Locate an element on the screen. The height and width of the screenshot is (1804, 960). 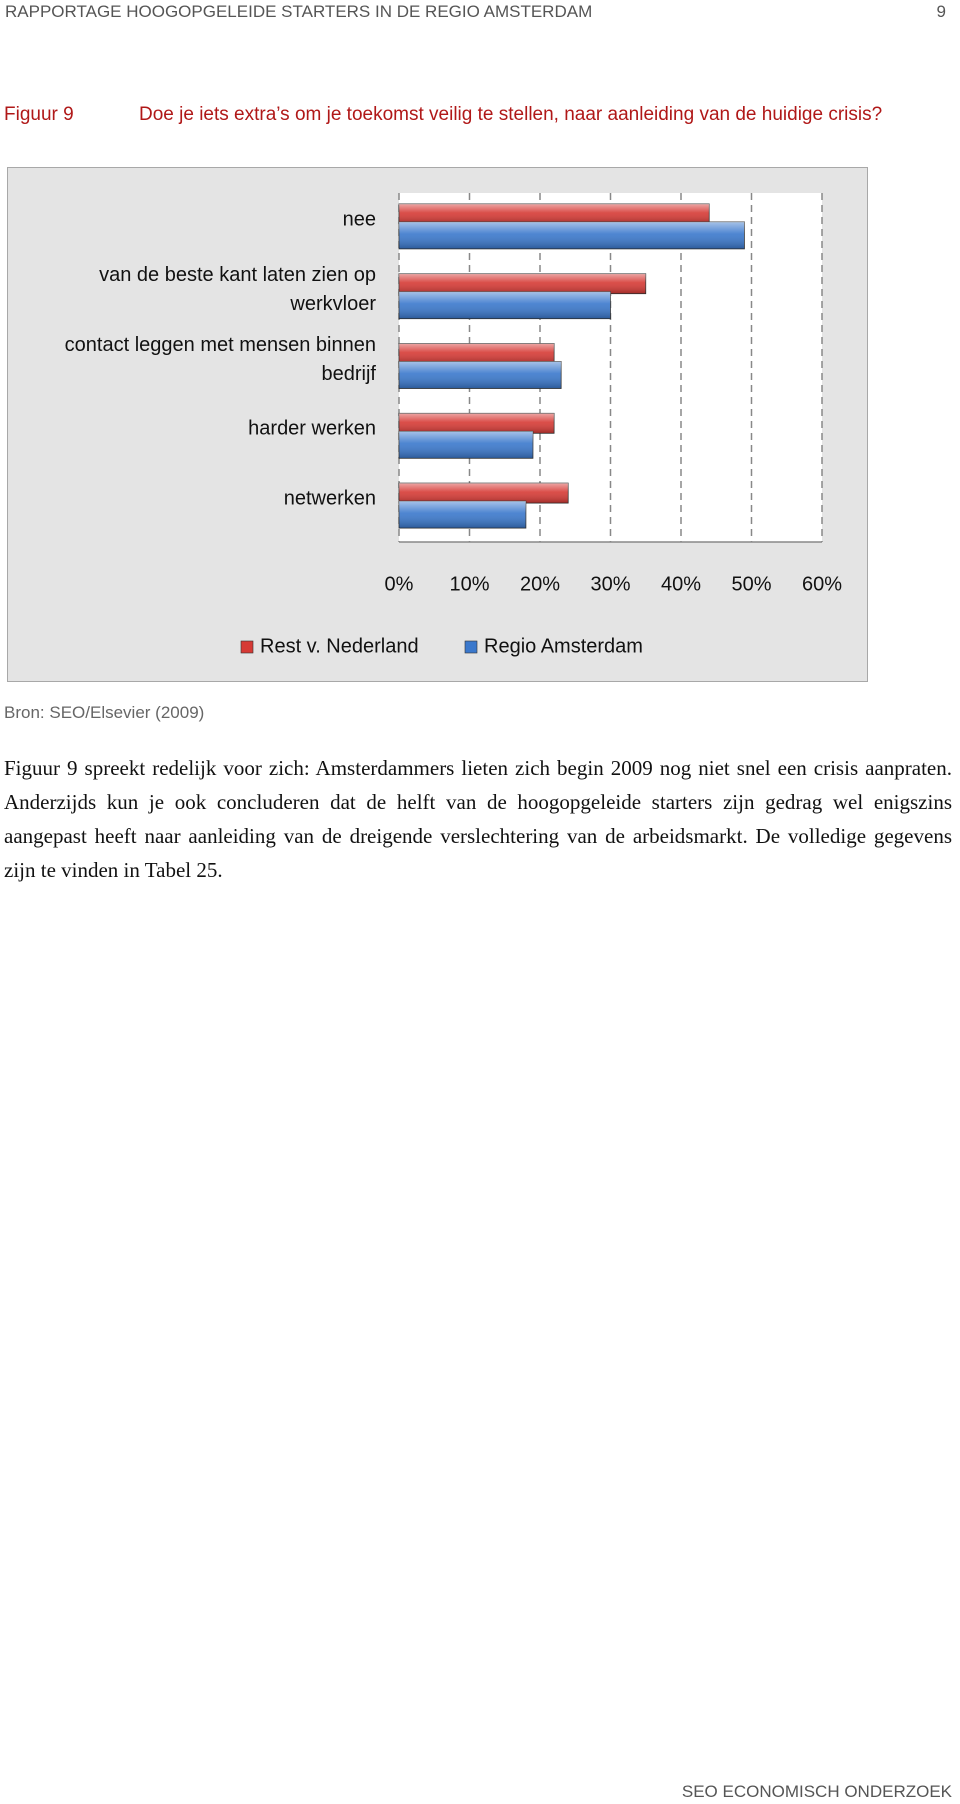
category-label: nee is located at coordinates (359, 219).